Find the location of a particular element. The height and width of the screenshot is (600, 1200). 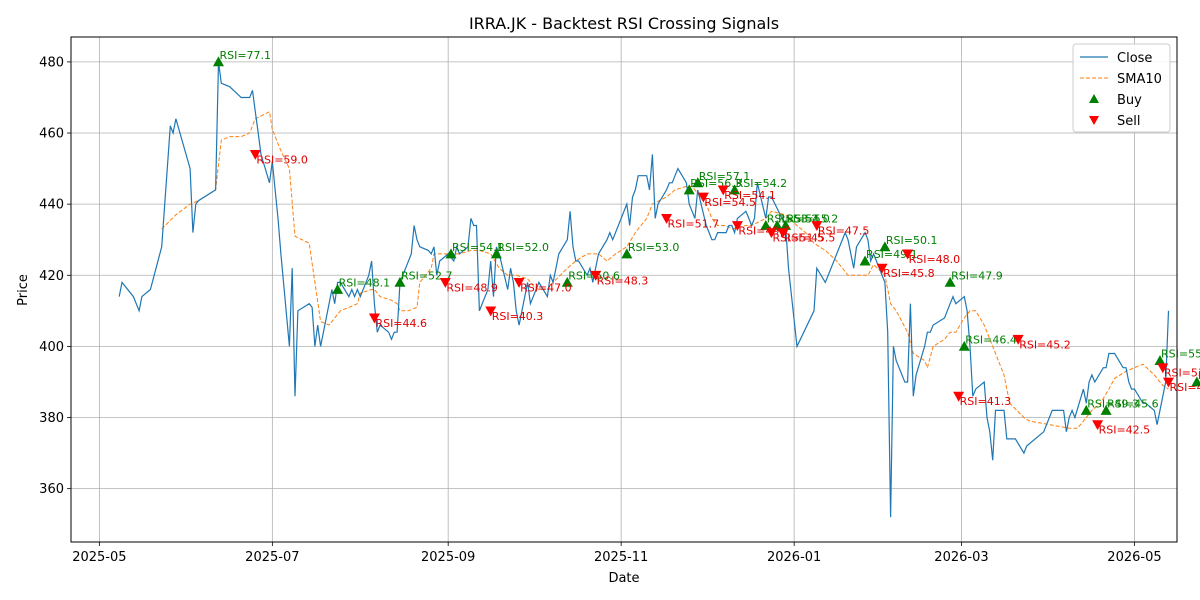

x-tick-label: 2026-05 is located at coordinates (1134, 557).